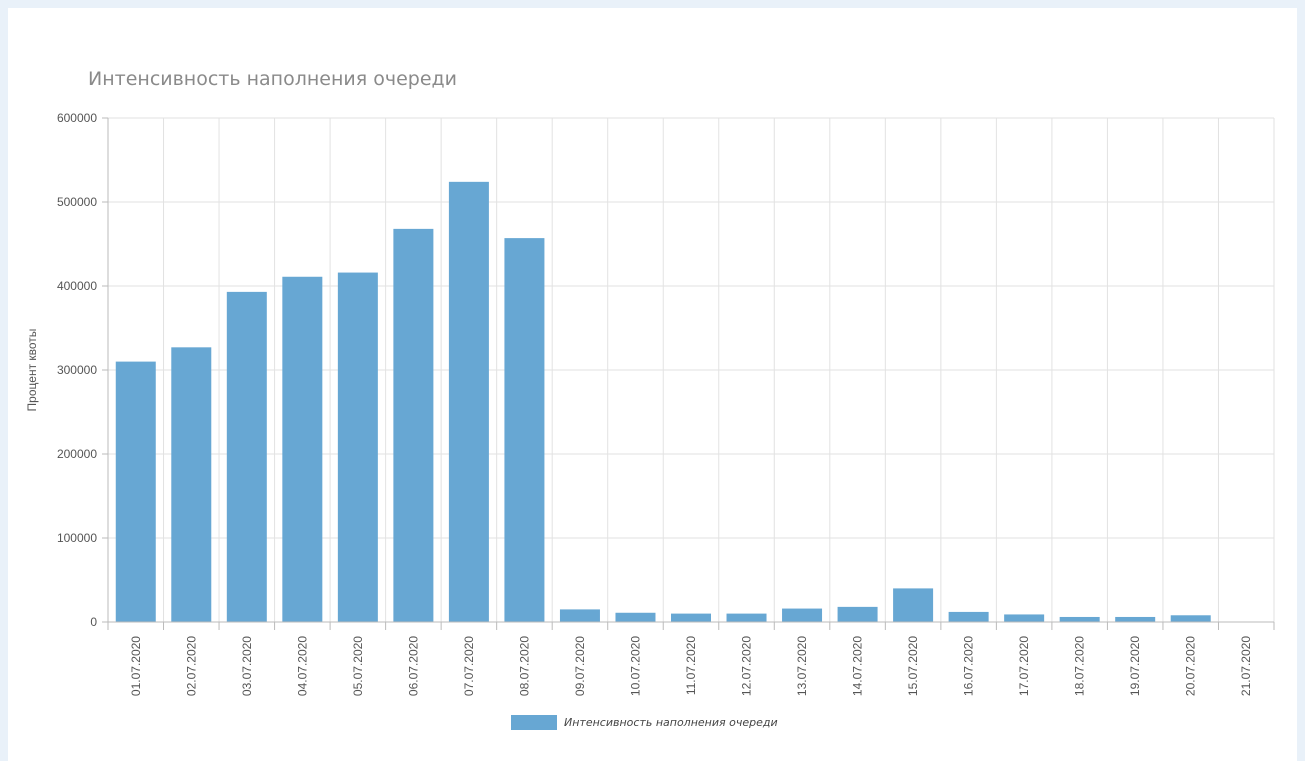 Image resolution: width=1305 pixels, height=761 pixels. I want to click on x-tick-label: 17.07.2020, so click(1024, 666).